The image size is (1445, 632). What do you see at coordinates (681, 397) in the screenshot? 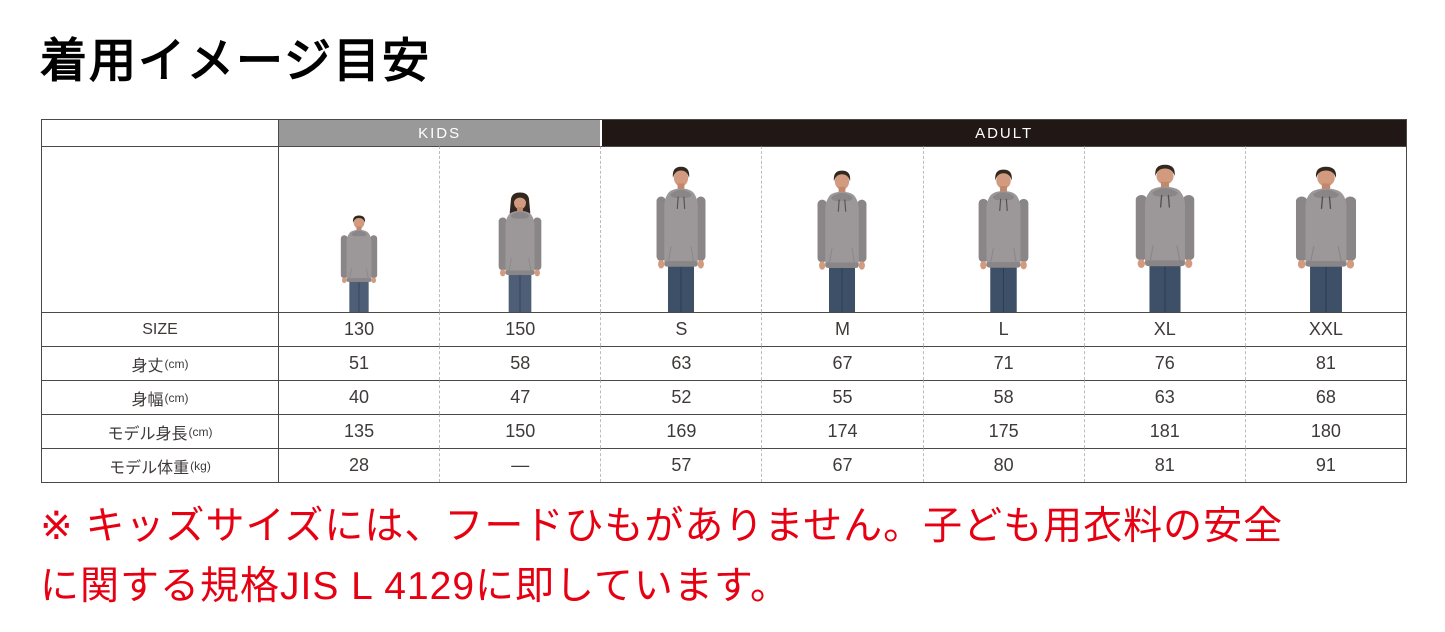
I see `cell-body-width-s: 52` at bounding box center [681, 397].